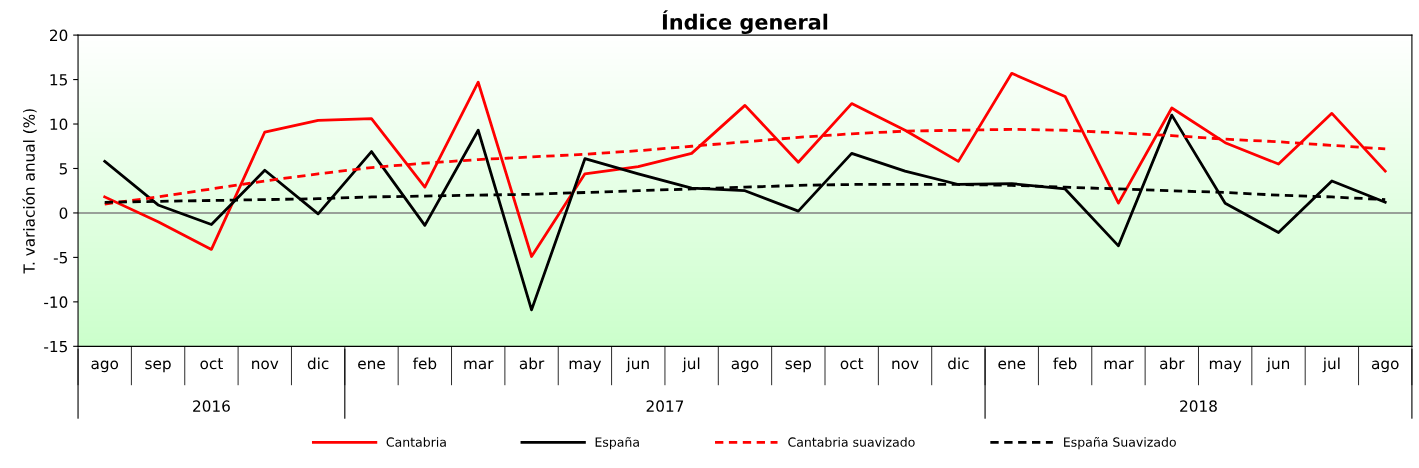  What do you see at coordinates (745, 22) in the screenshot?
I see `chart-title: Índice general` at bounding box center [745, 22].